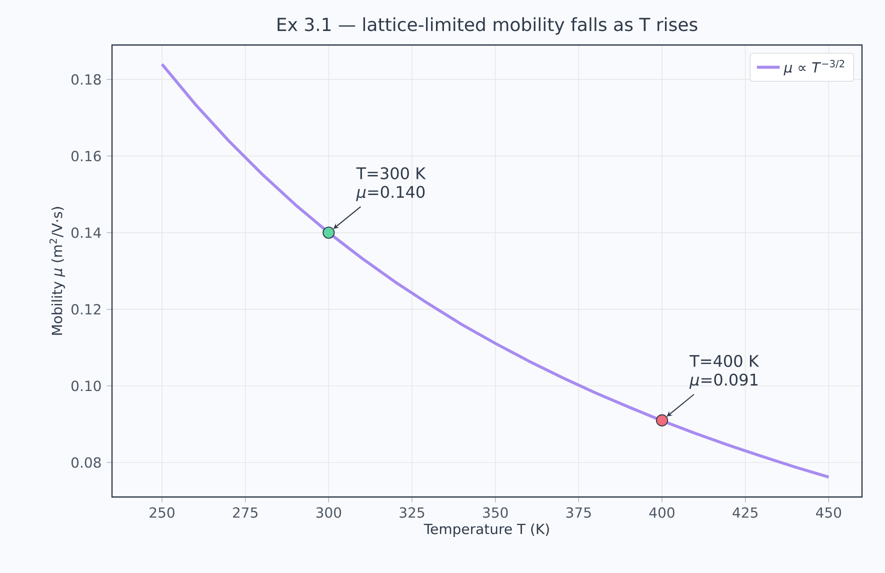 The width and height of the screenshot is (885, 573). Describe the element at coordinates (725, 361) in the screenshot. I see `annotation: T=400 K` at that location.